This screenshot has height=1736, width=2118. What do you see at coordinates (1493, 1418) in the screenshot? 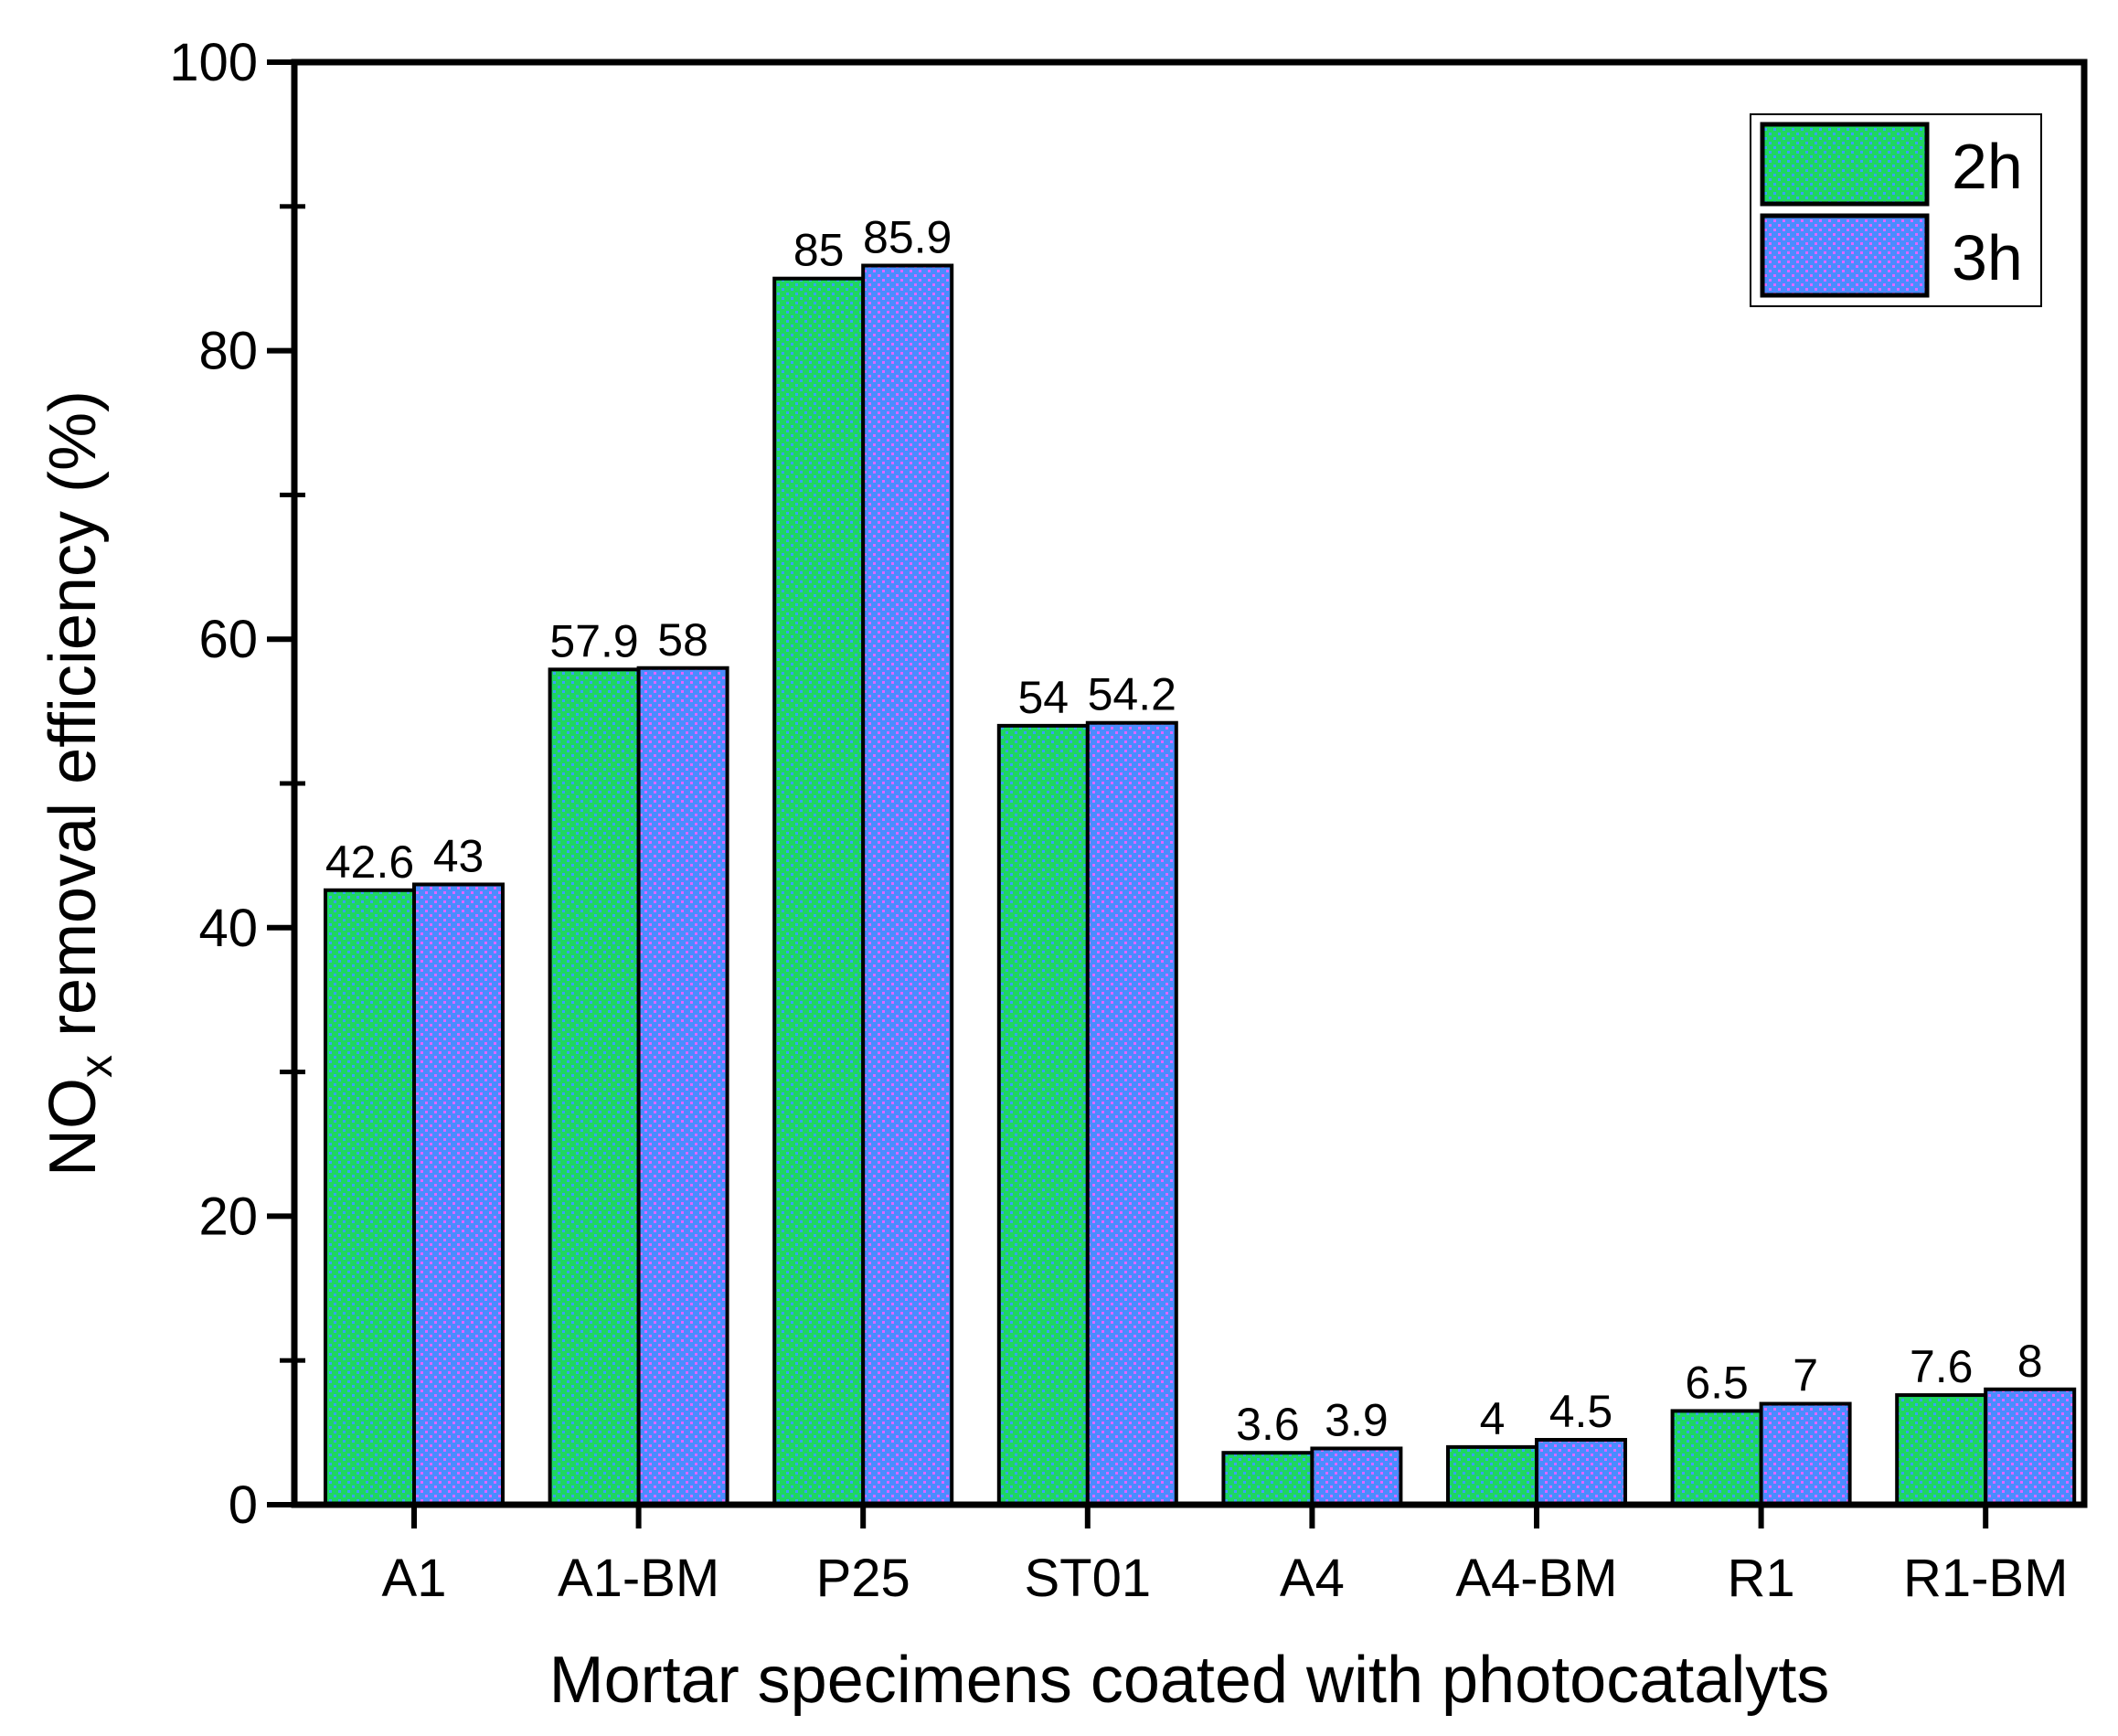
I see `data-label-2h-A4-BM: 4` at bounding box center [1493, 1418].